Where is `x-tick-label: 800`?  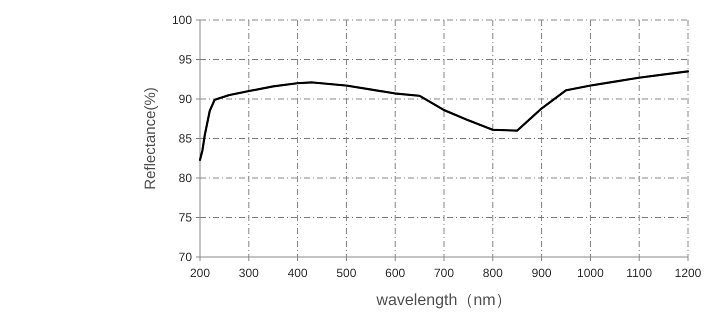 x-tick-label: 800 is located at coordinates (493, 273).